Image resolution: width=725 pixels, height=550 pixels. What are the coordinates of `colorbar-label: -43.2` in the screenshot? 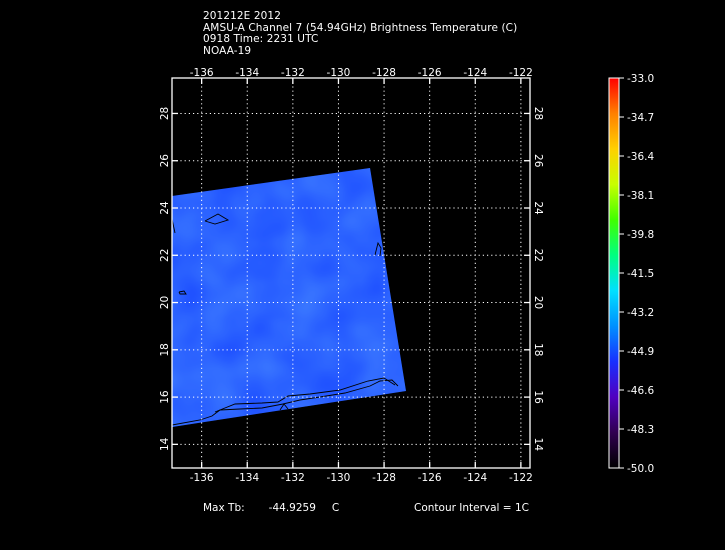 It's located at (640, 313).